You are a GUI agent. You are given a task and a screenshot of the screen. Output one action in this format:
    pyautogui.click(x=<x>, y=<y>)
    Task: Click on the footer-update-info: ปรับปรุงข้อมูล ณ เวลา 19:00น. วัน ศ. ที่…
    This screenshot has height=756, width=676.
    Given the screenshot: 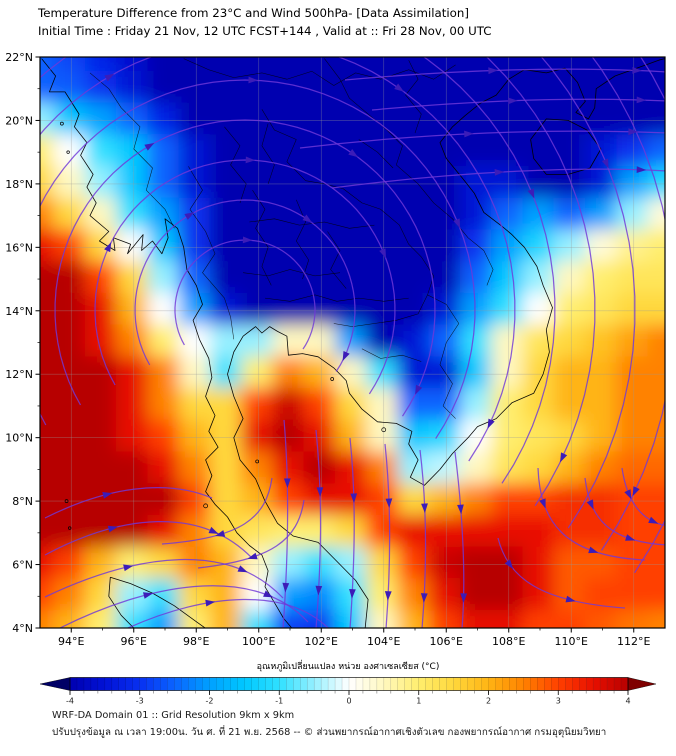 What is the action you would take?
    pyautogui.click(x=329, y=732)
    